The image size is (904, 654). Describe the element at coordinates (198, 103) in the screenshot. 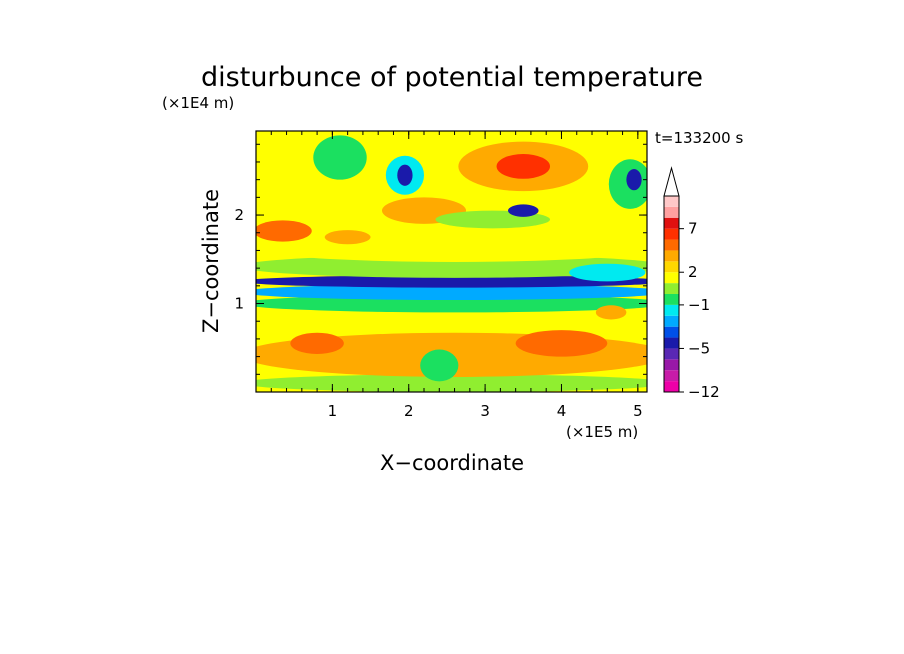

I see `y-unit-label: (×1E4 m)` at that location.